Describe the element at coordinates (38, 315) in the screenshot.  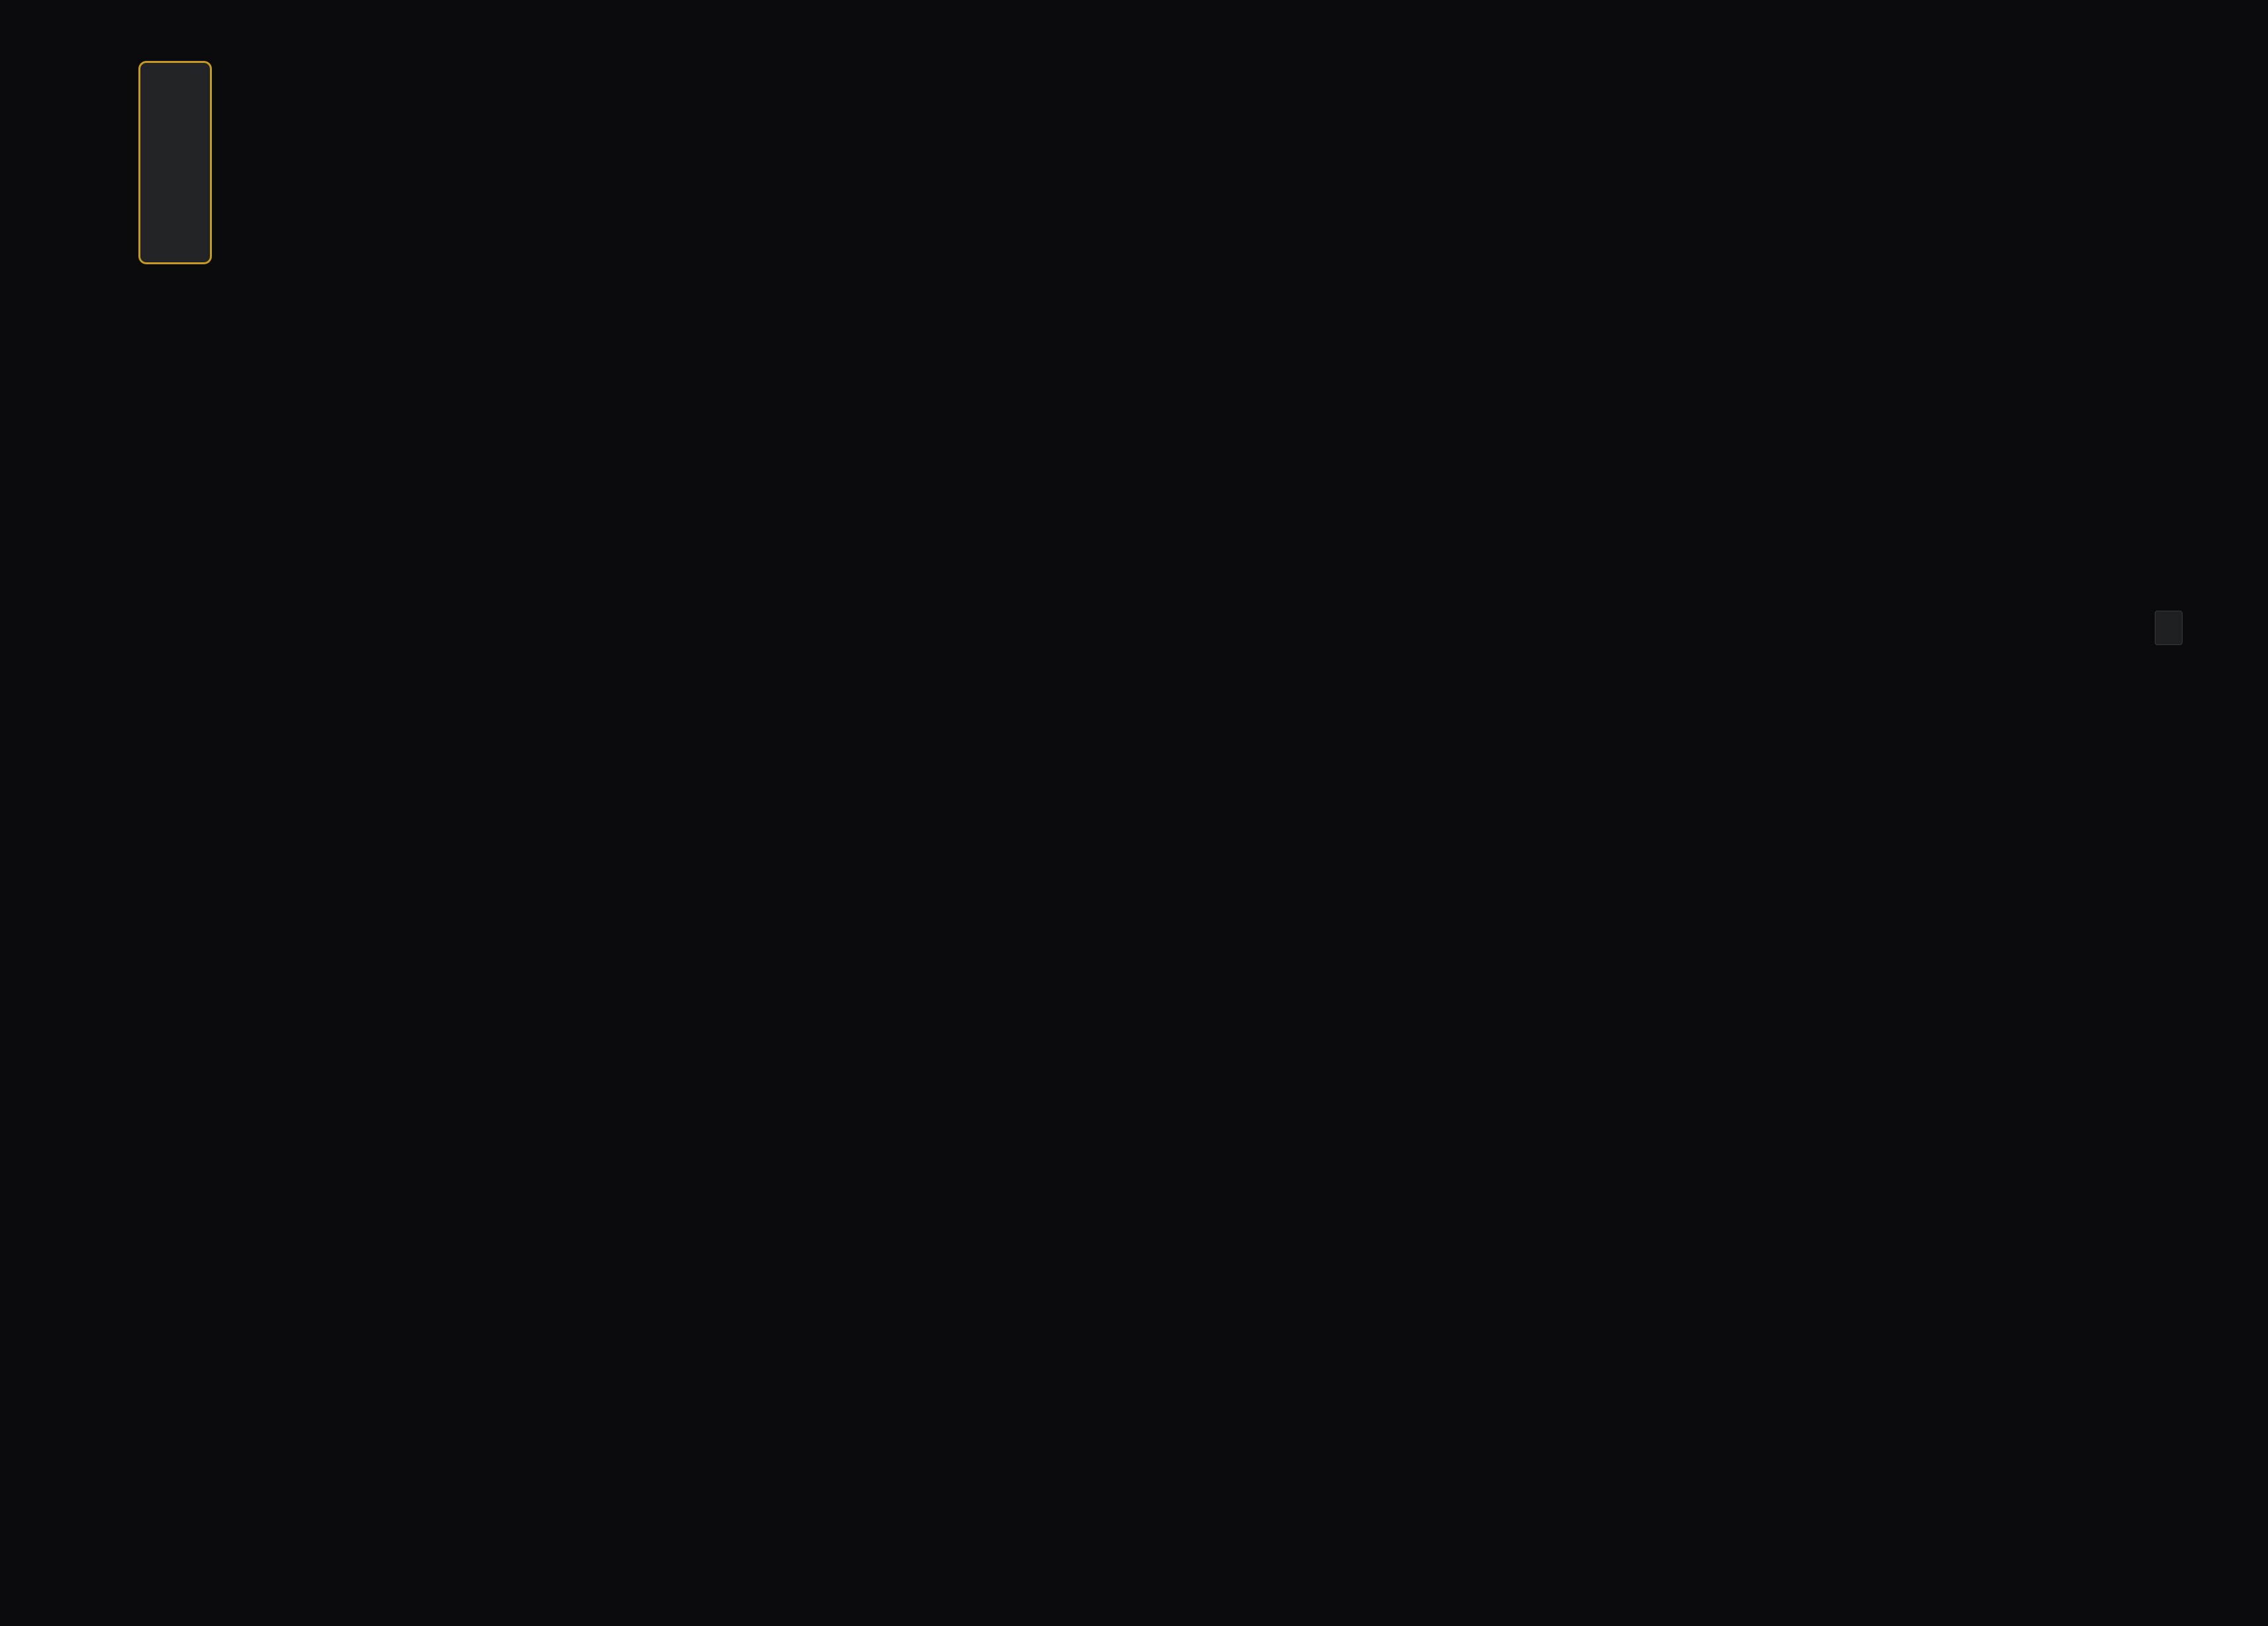
I see `price-axis-title` at that location.